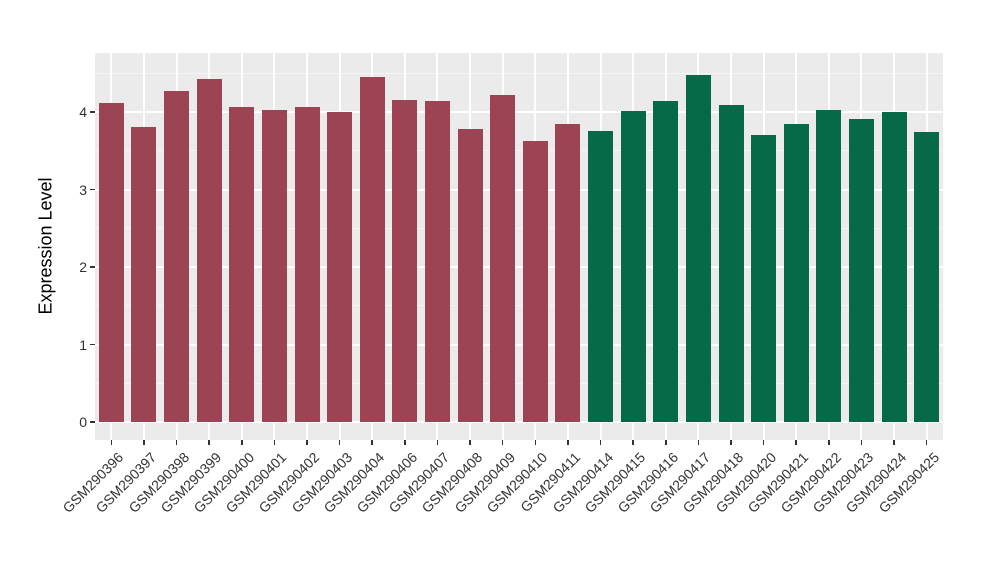 The width and height of the screenshot is (1000, 580). I want to click on y-tick-label: 2, so click(83, 267).